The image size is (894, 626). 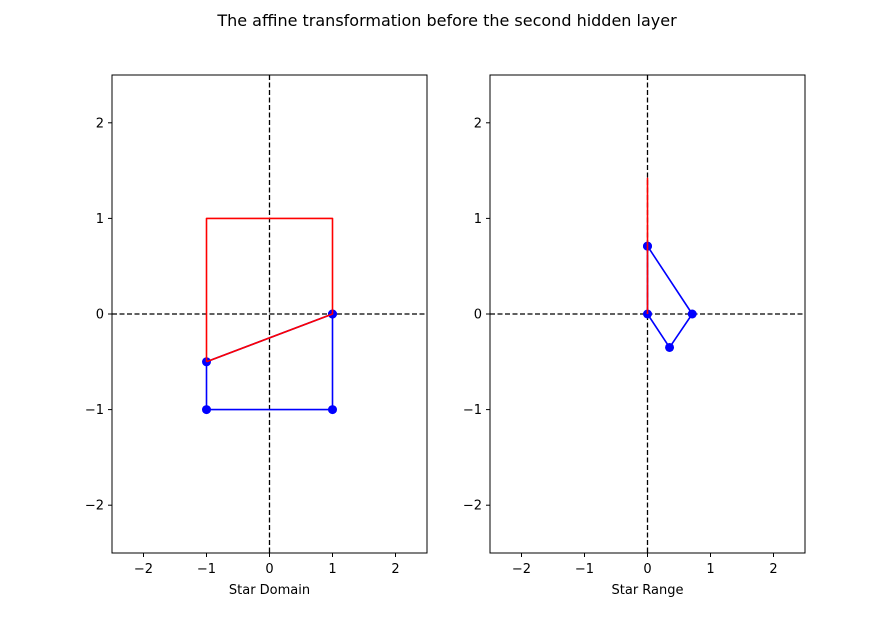 What do you see at coordinates (648, 590) in the screenshot?
I see `x-axis-label: Star Range` at bounding box center [648, 590].